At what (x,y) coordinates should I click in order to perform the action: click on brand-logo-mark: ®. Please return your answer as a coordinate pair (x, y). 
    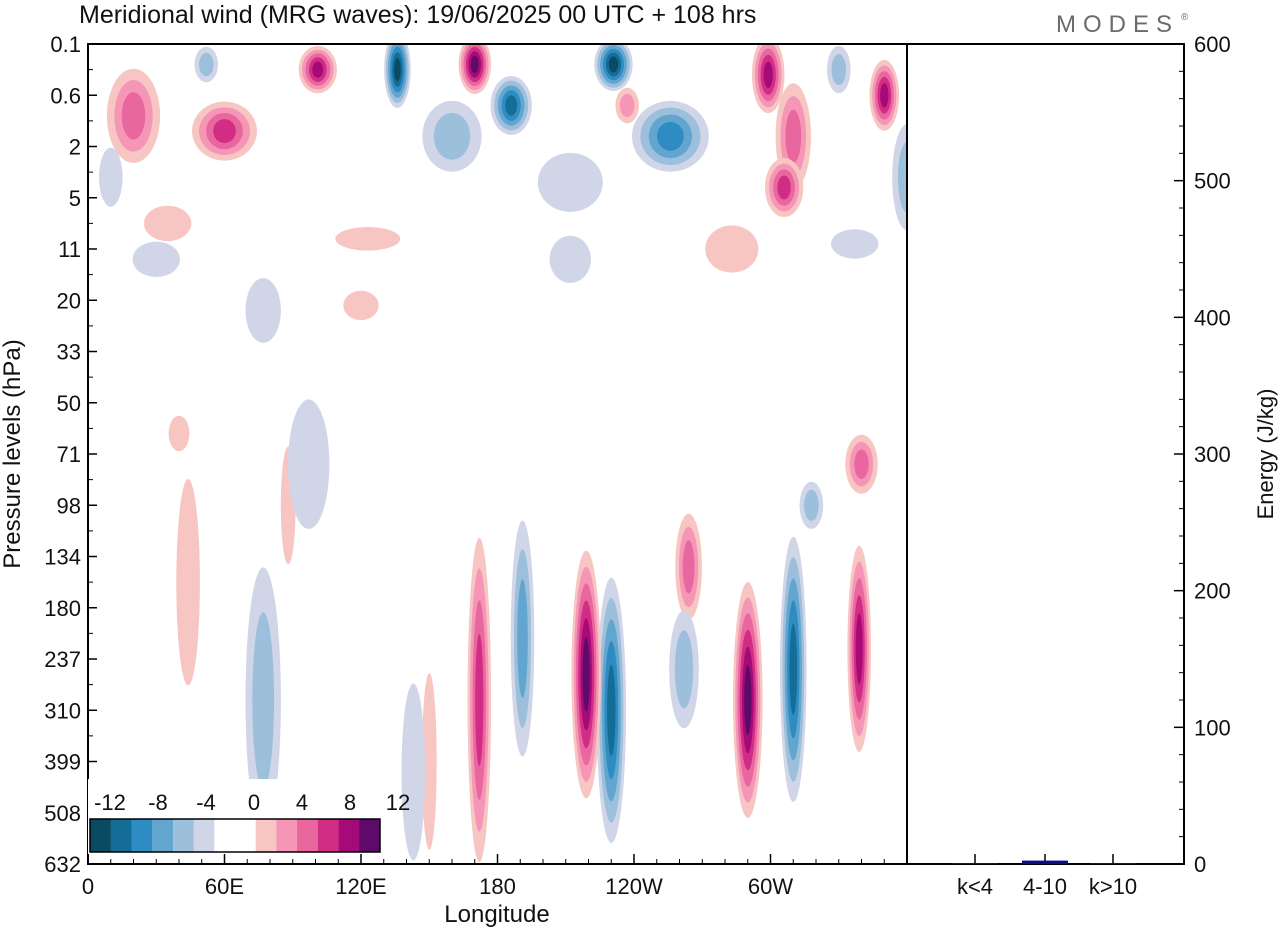
    Looking at the image, I should click on (1185, 17).